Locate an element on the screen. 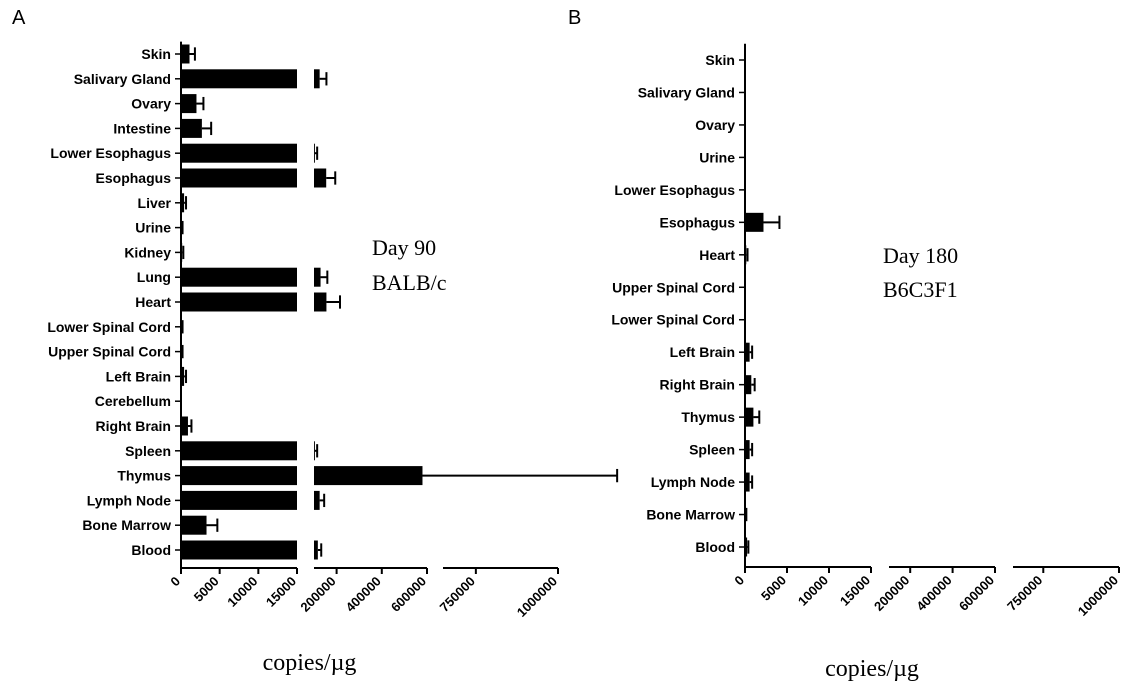 The image size is (1124, 692). annotation-text: Day 90 is located at coordinates (404, 247).